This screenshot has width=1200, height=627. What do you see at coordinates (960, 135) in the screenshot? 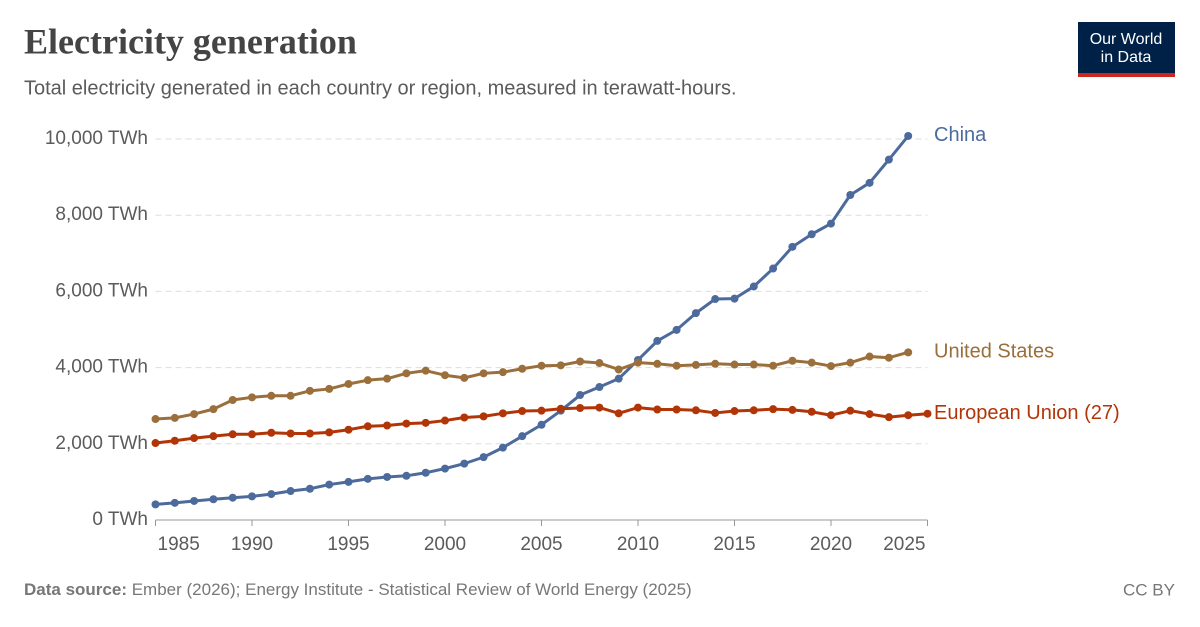
I see `series-label: China` at bounding box center [960, 135].